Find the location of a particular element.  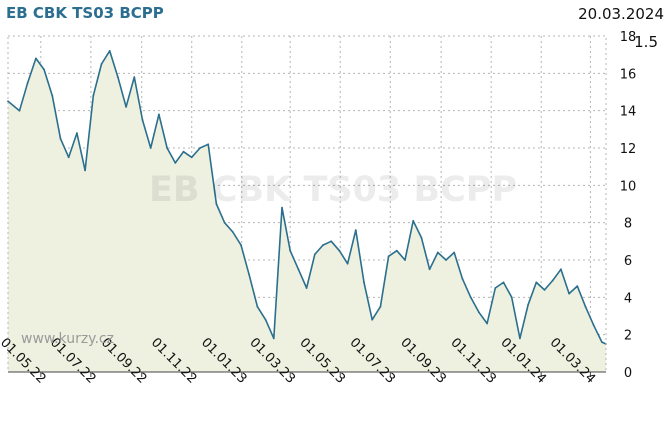

chart-title: EB CBK TS03 BCPP is located at coordinates (85, 13).